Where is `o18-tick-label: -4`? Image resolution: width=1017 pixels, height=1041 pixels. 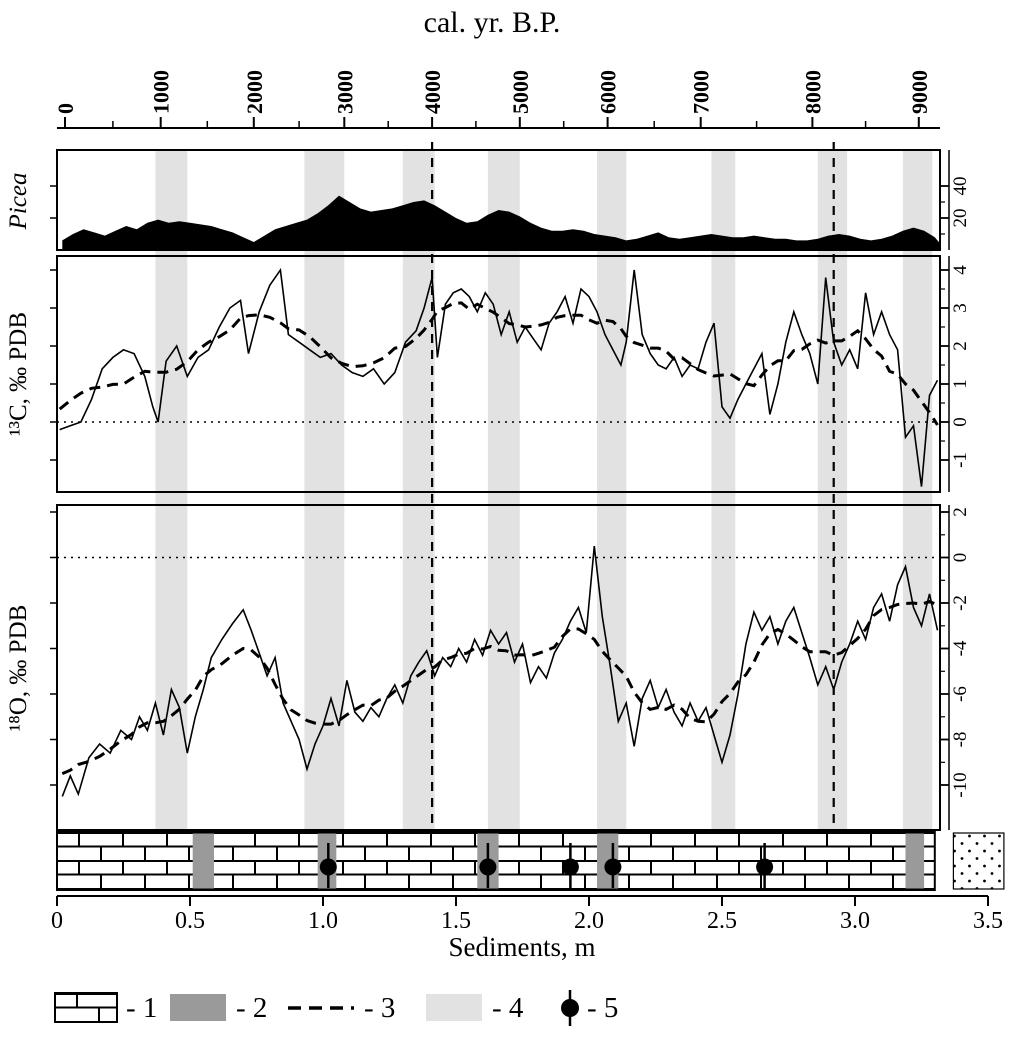
o18-tick-label: -4 is located at coordinates (960, 648).